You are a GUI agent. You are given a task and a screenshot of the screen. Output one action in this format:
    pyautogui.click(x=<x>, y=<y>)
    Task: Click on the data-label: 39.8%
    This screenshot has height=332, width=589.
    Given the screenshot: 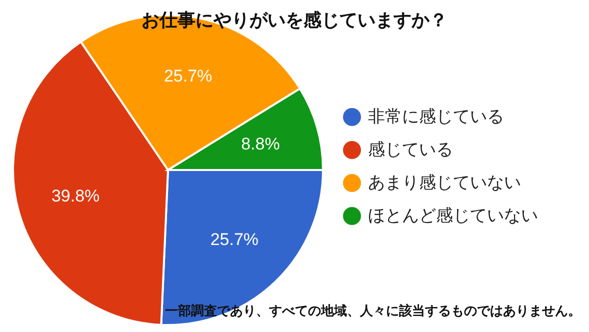 What is the action you would take?
    pyautogui.click(x=75, y=196)
    